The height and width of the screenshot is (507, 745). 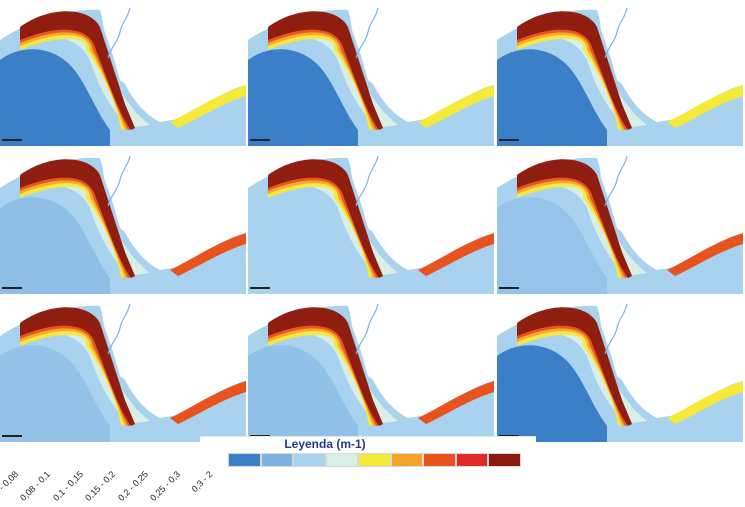 What do you see at coordinates (35, 486) in the screenshot?
I see `legend-label: 0,08 - 0,1` at bounding box center [35, 486].